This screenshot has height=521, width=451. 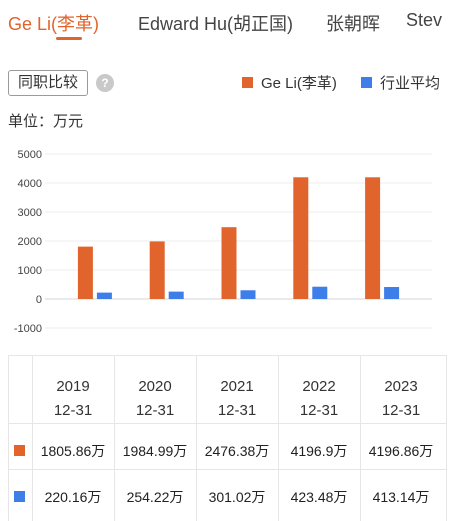 I want to click on person-tabs: Ge Li(李革) Edward Hu(胡正国) 张朝晖 Stev, so click(x=225, y=20).